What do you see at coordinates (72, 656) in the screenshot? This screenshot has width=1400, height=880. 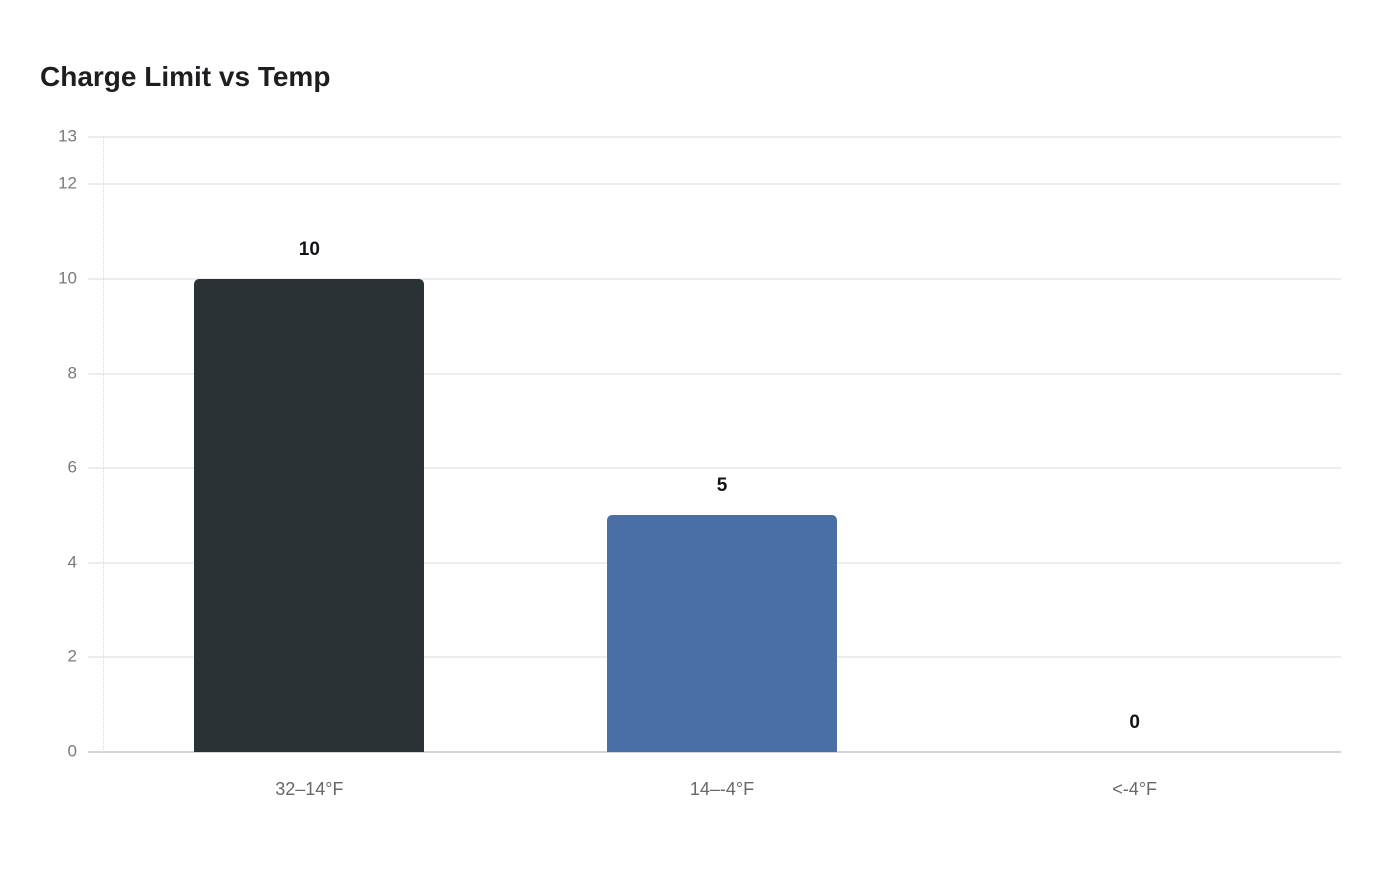 I see `y-tick-label: 2` at bounding box center [72, 656].